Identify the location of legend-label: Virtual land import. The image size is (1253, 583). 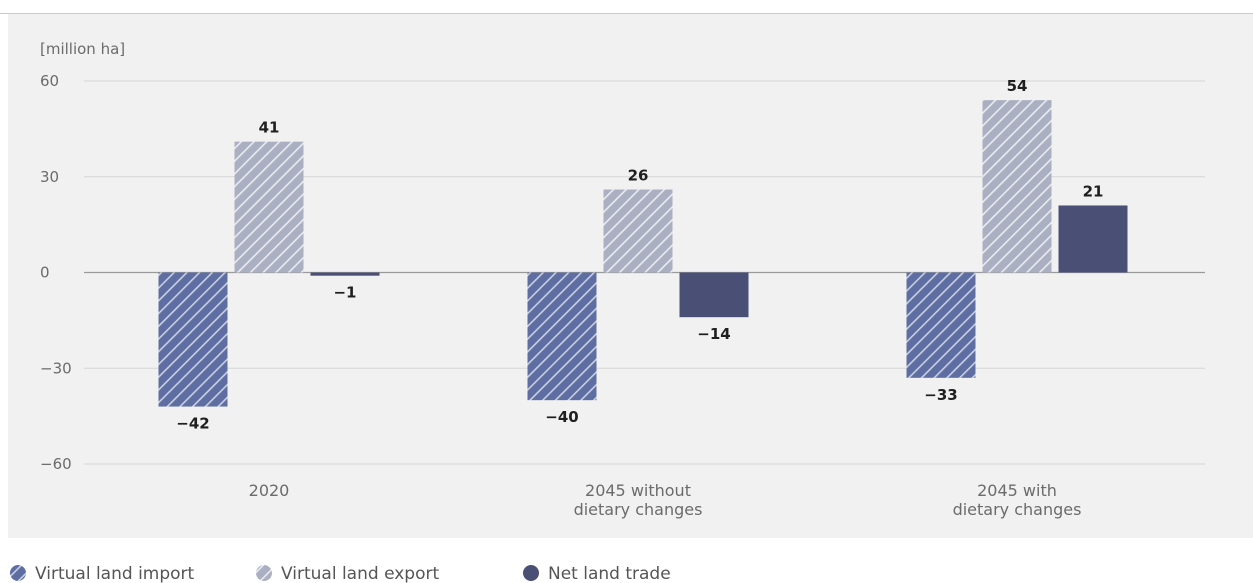
(115, 573).